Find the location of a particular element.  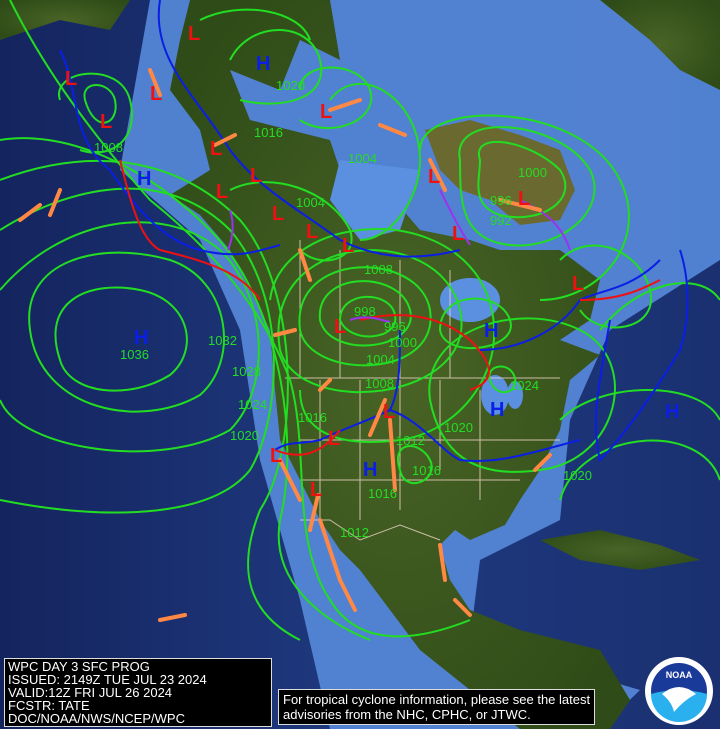

isobar-label: 998 is located at coordinates (365, 311).